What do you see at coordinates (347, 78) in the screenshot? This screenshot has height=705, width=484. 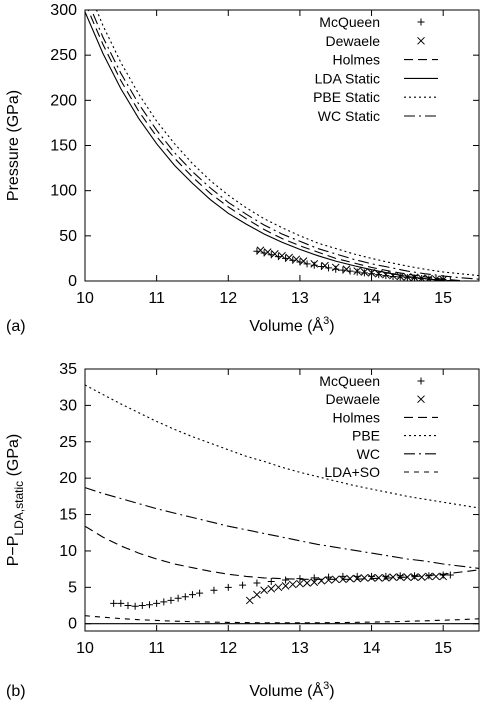 I see `legend-label: LDA Static` at bounding box center [347, 78].